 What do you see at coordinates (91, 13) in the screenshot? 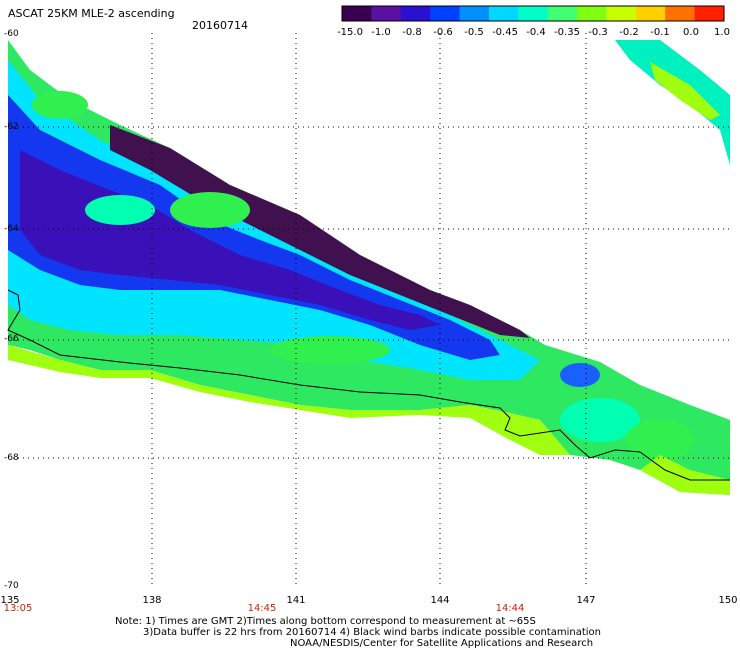
I see `product-title: ASCAT 25KM MLE-2 ascending` at bounding box center [91, 13].